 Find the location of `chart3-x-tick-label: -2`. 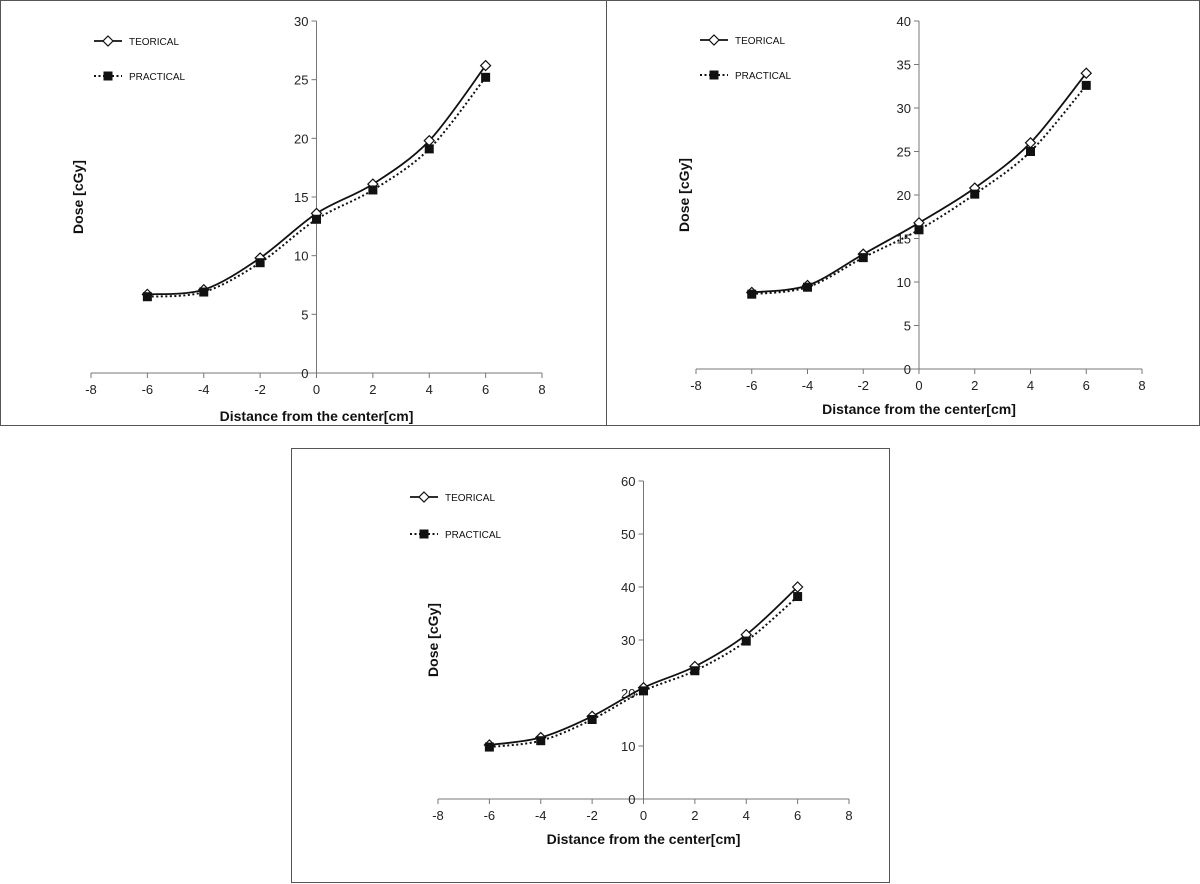

chart3-x-tick-label: -2 is located at coordinates (592, 815).